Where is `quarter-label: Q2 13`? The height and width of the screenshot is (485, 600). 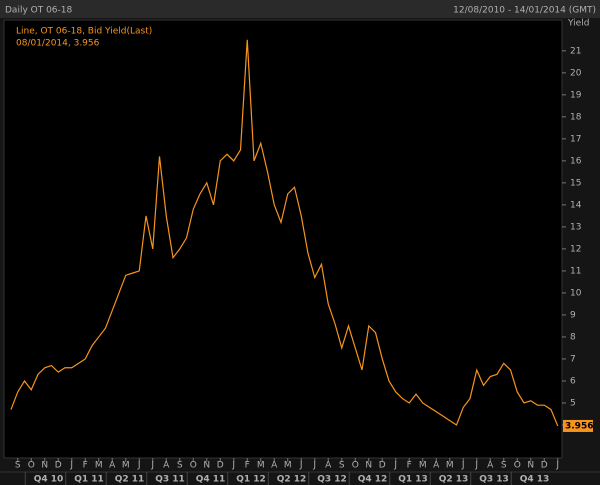
quarter-label: Q2 13 is located at coordinates (454, 480).